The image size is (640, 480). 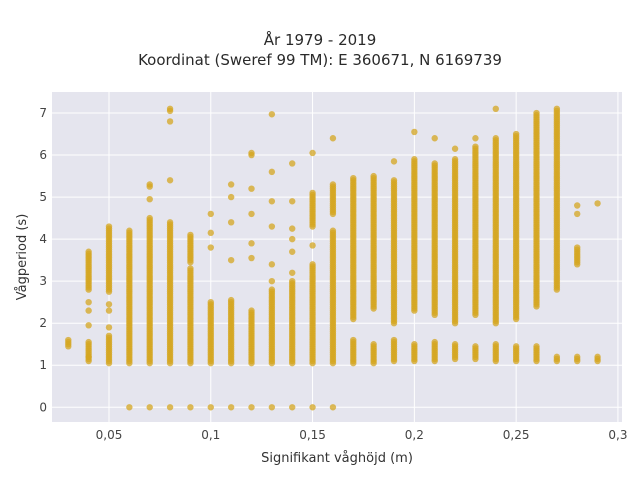 What do you see at coordinates (43, 365) in the screenshot?
I see `y-tick-label: 1` at bounding box center [43, 365].